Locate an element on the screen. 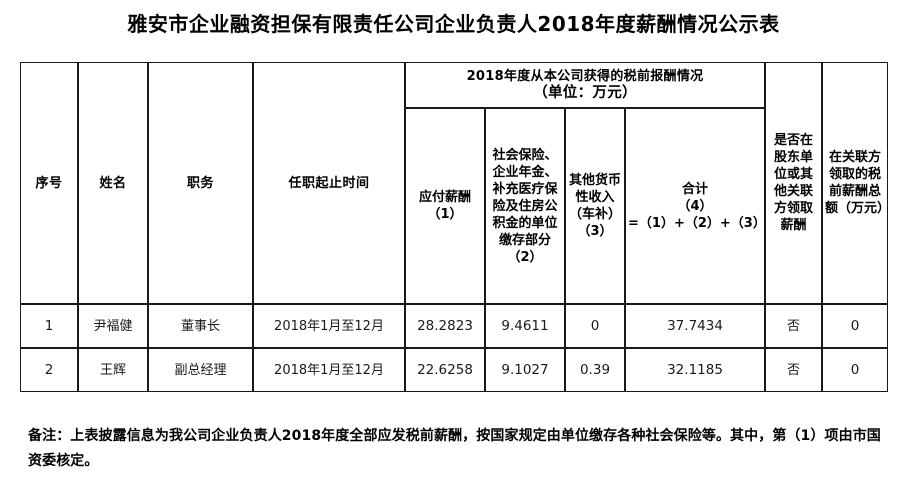 The image size is (907, 491). col-header-payable: 应付薪酬 （1） is located at coordinates (445, 206).